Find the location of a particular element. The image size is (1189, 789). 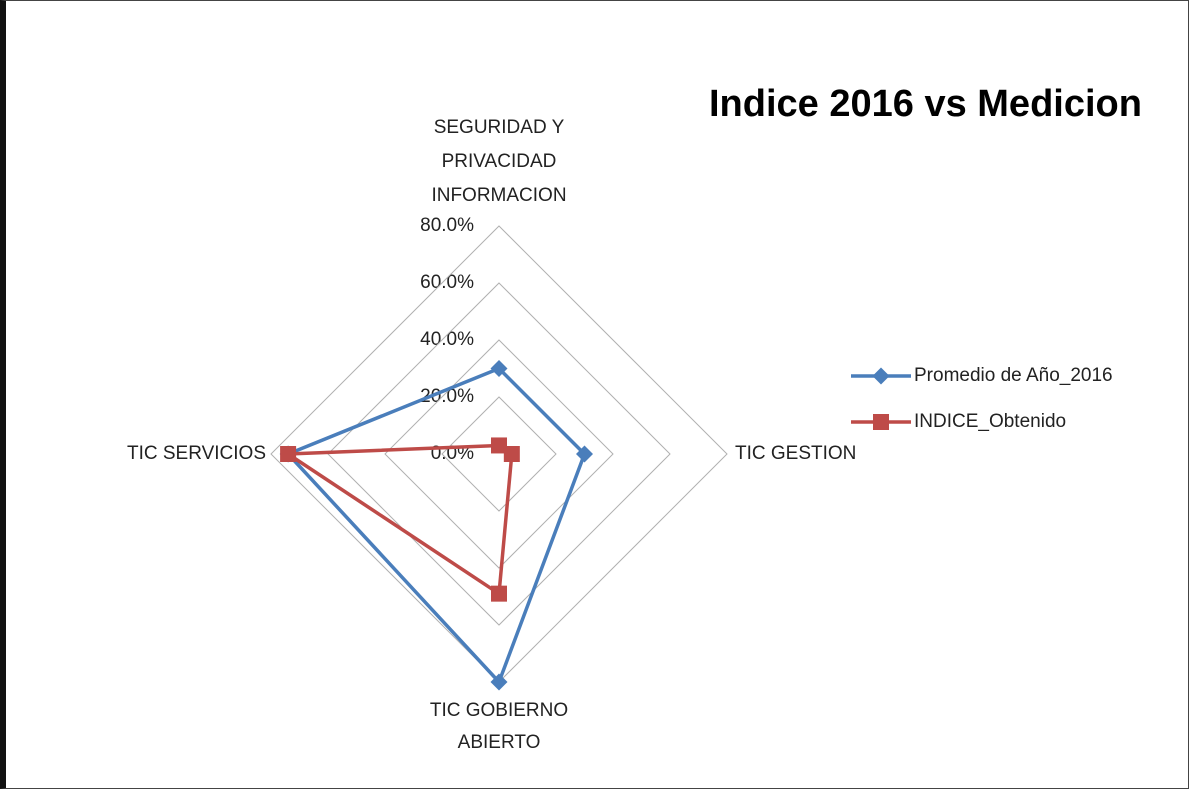

category-label: SEGURIDAD Y PRIVACIDAD INFORMACION is located at coordinates (499, 161).